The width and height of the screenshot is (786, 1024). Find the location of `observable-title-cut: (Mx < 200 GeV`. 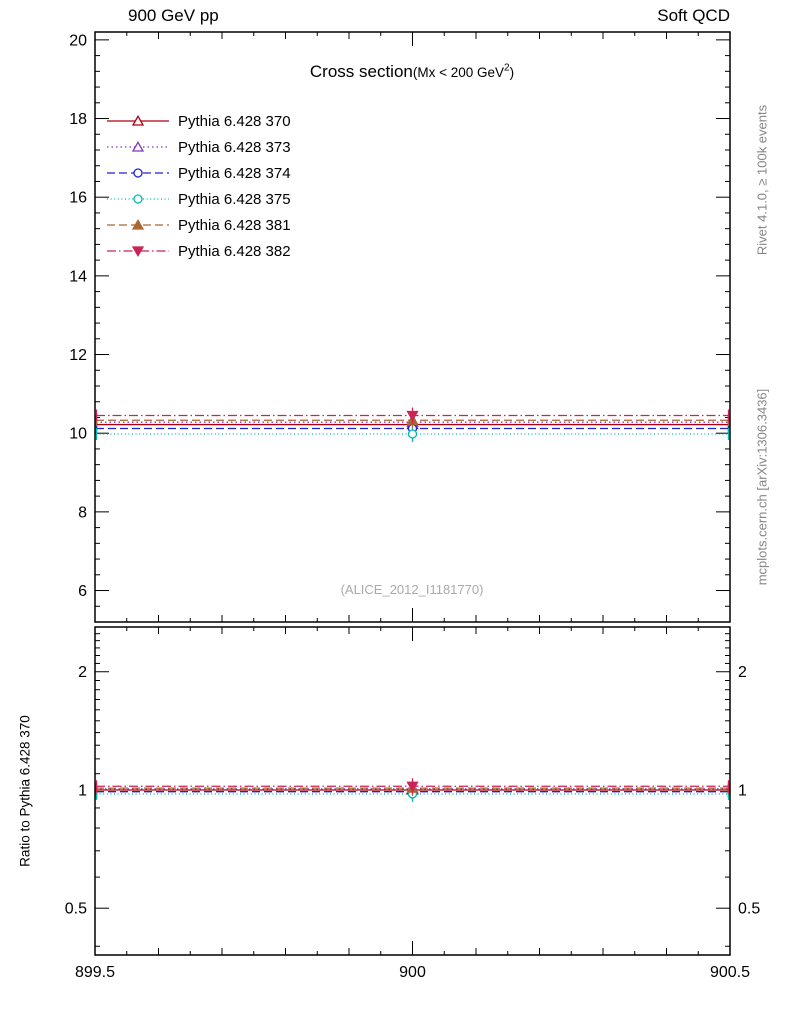

observable-title-cut: (Mx < 200 GeV is located at coordinates (458, 72).